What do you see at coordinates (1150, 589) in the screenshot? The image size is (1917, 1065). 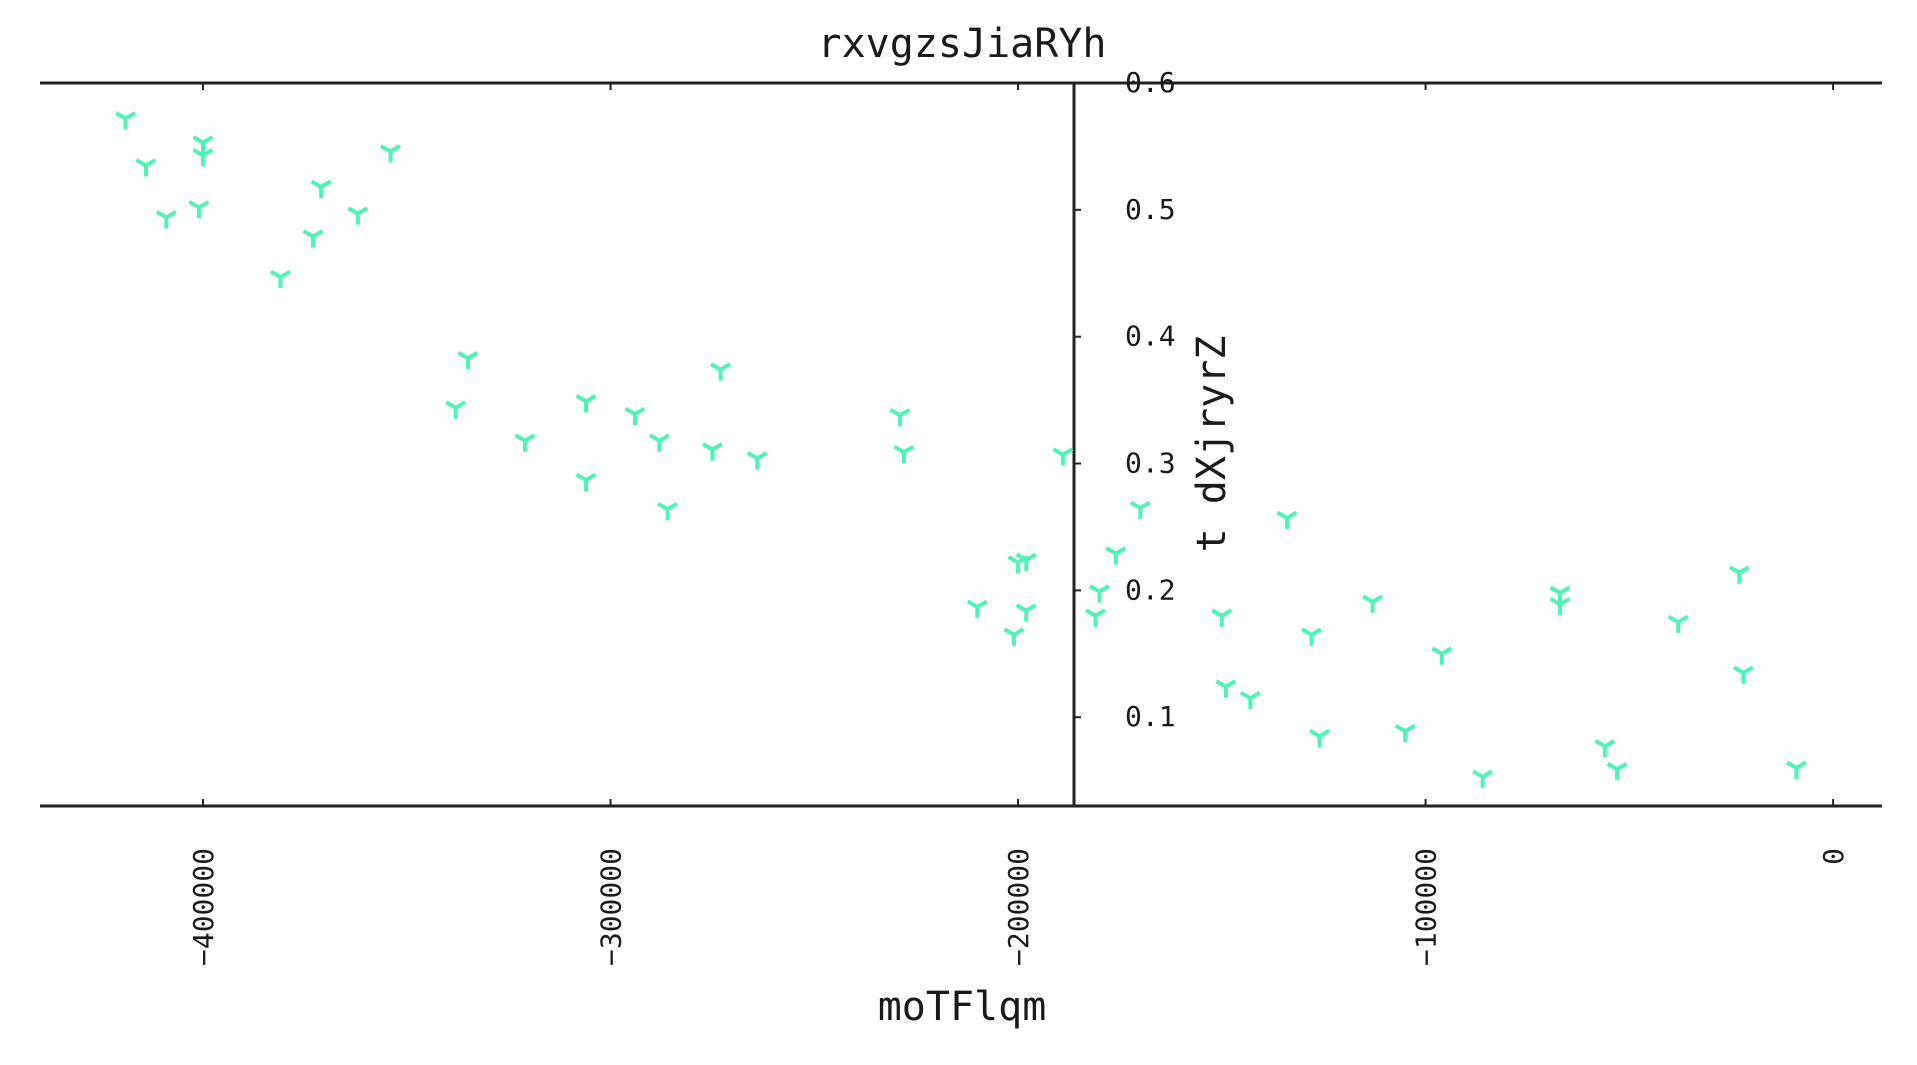 I see `y-tick-label: 0.2` at bounding box center [1150, 589].